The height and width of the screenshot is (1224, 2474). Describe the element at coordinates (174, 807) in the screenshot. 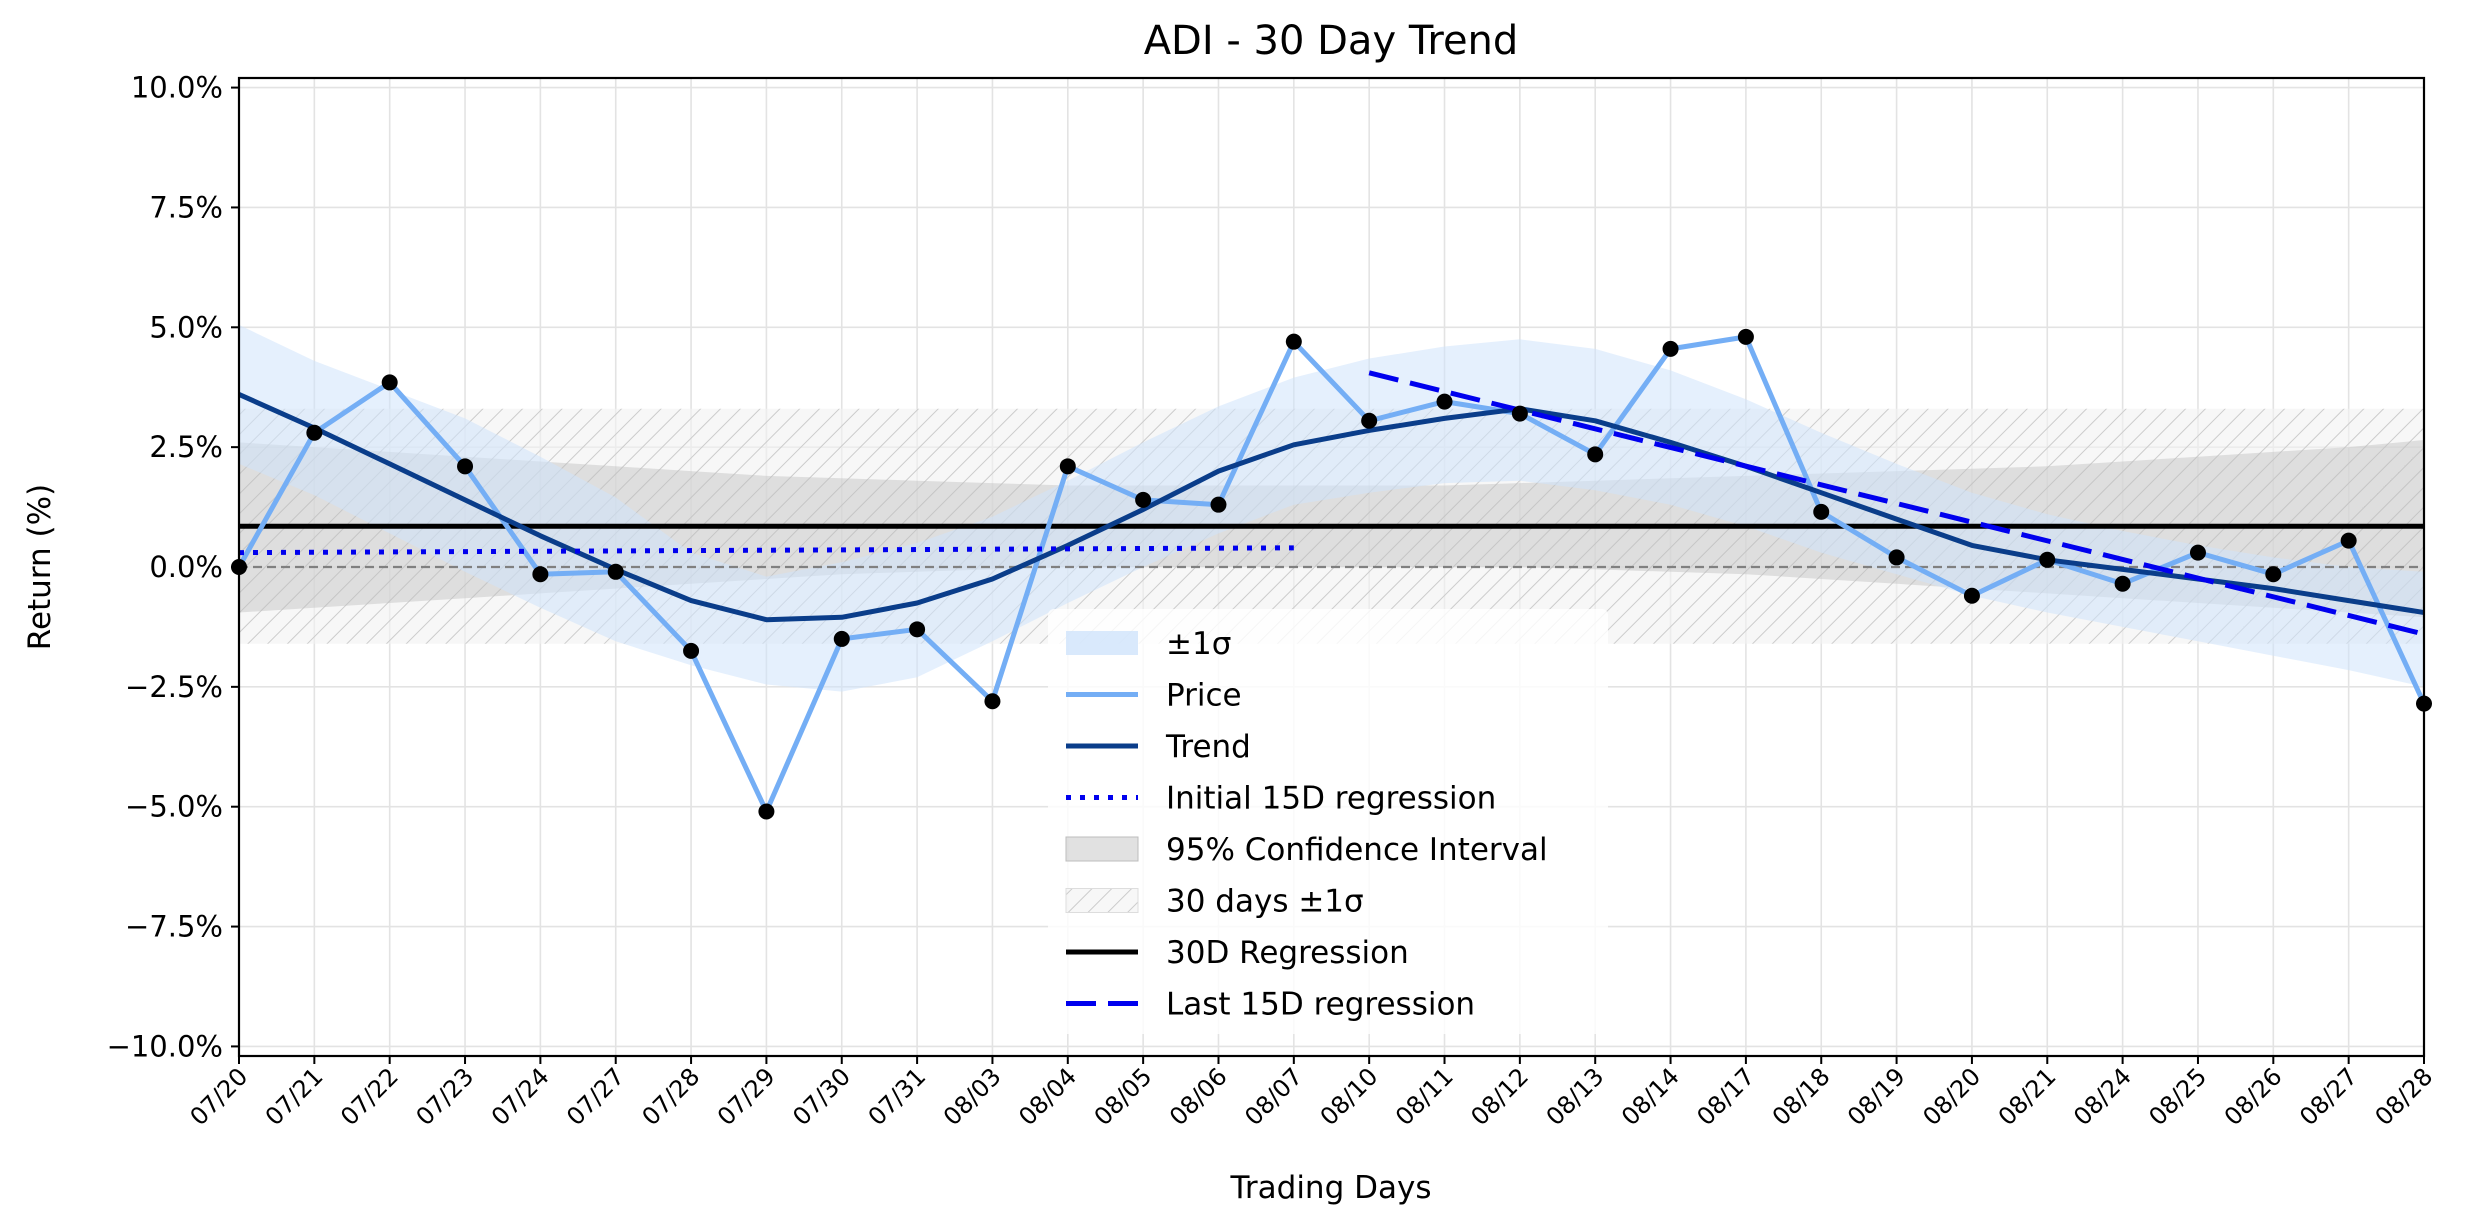

I see `y-tick-label: −5.0%` at that location.